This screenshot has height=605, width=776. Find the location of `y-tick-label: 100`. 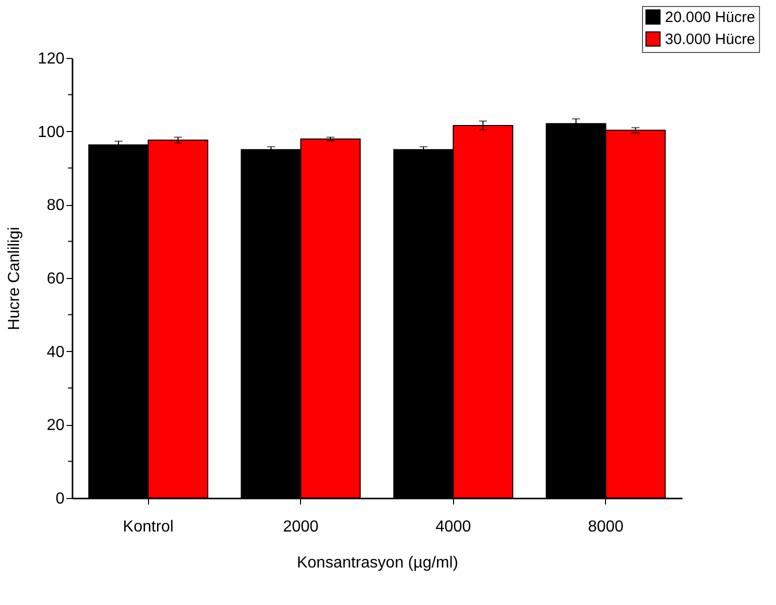

y-tick-label: 100 is located at coordinates (51, 132).